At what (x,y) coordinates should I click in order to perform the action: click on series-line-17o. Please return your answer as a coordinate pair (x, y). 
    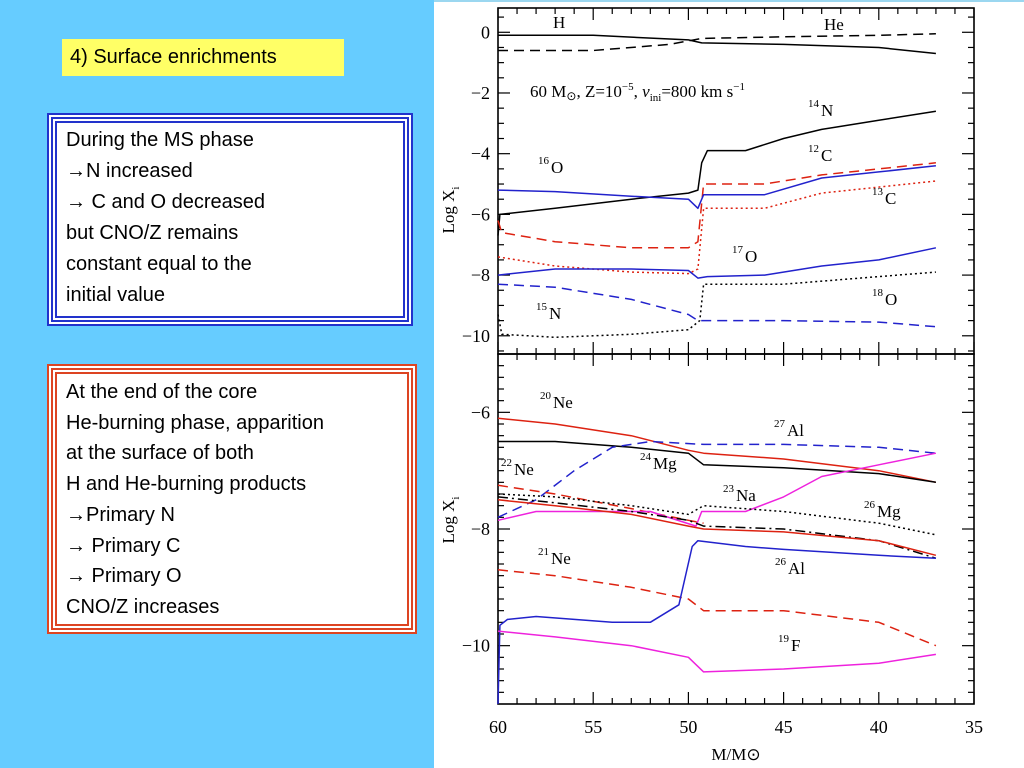
    Looking at the image, I should click on (717, 263).